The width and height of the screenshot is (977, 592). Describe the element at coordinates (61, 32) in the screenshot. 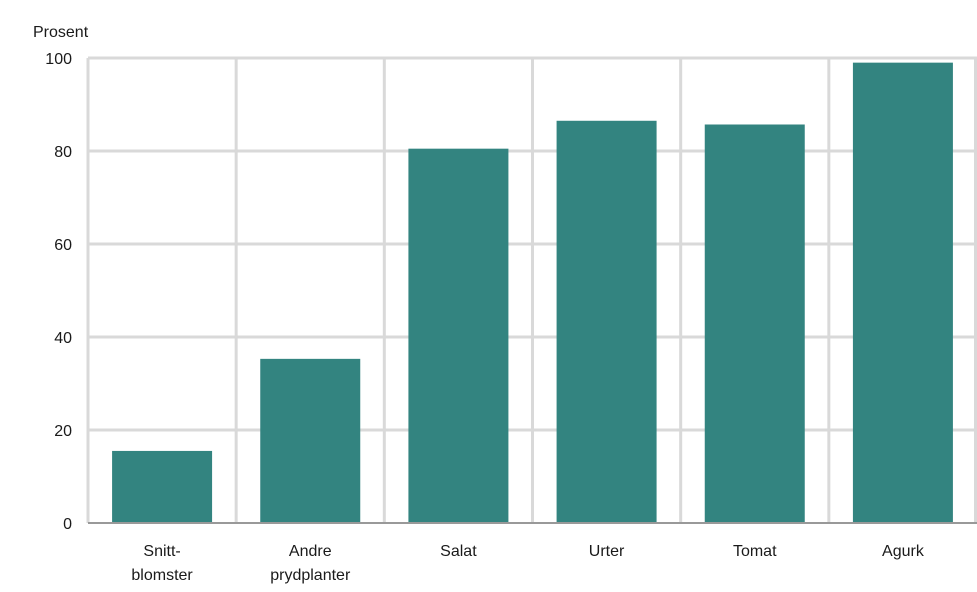

I see `y-axis-unit-label: Prosent` at that location.